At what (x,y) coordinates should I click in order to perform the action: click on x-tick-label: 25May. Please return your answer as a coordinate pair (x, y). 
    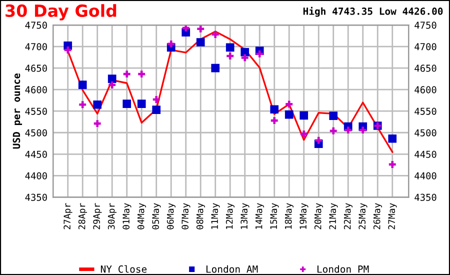
    Looking at the image, I should click on (363, 216).